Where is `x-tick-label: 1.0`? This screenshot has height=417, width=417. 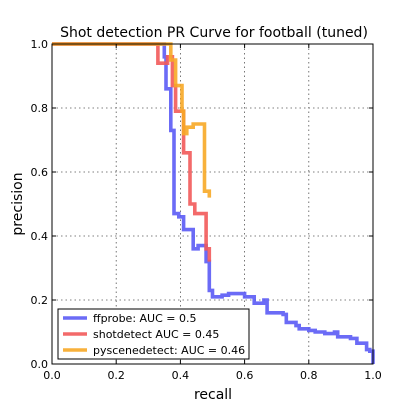
x-tick-label: 1.0 is located at coordinates (373, 375).